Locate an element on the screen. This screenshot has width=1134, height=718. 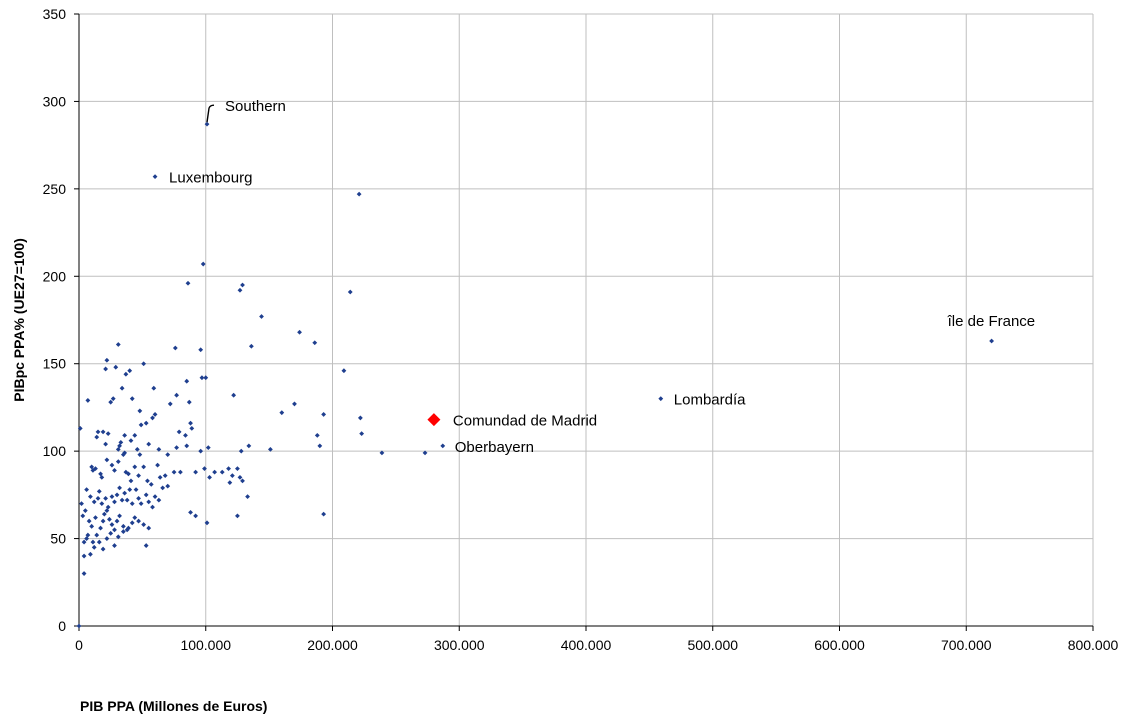
y-tick-label: 200 is located at coordinates (55, 276).